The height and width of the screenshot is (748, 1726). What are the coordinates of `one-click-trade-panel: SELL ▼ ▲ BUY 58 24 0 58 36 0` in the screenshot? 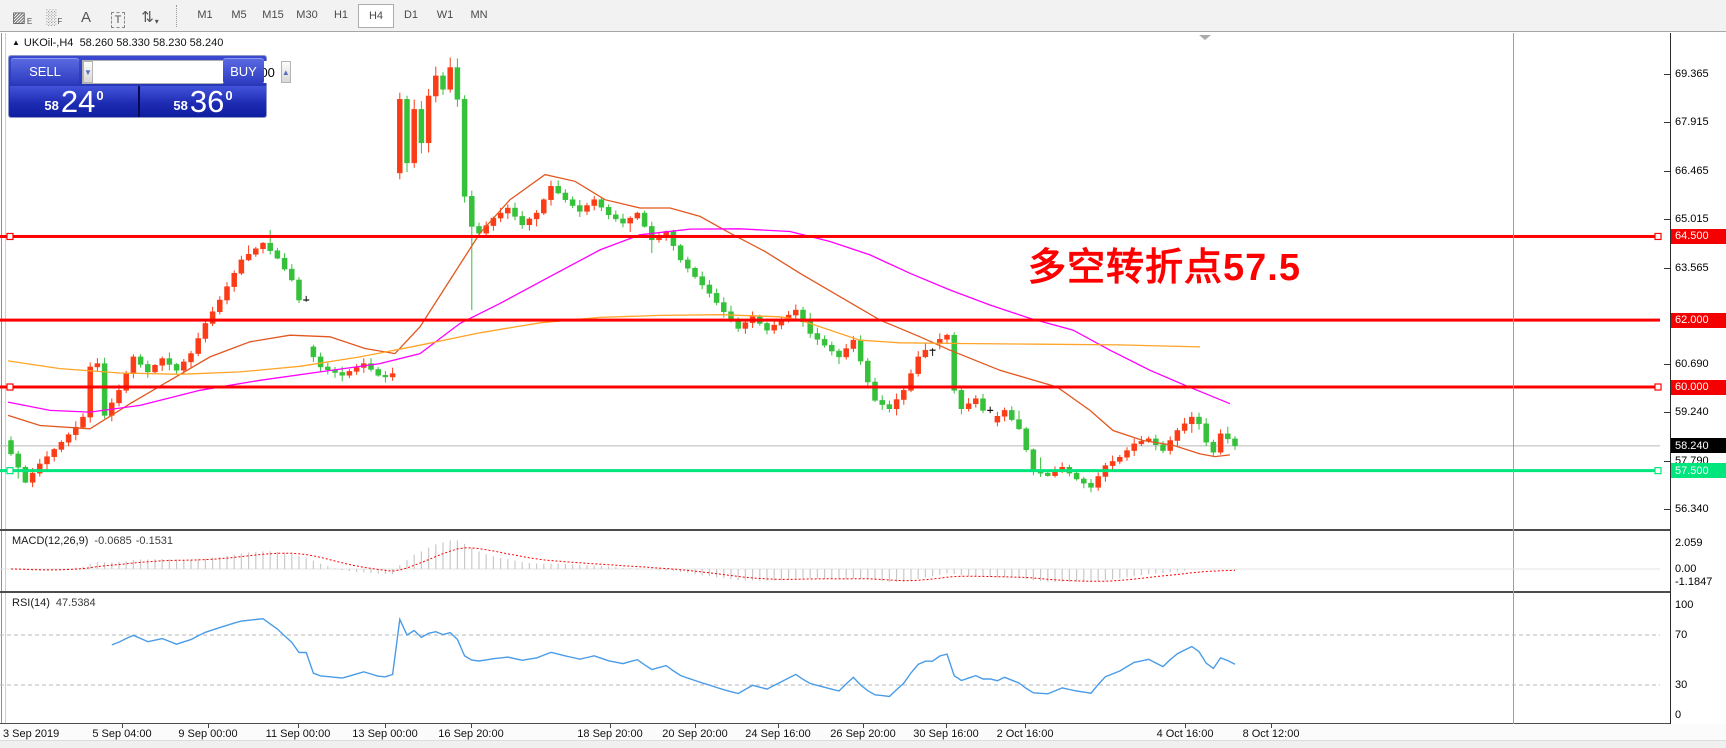 It's located at (149, 86).